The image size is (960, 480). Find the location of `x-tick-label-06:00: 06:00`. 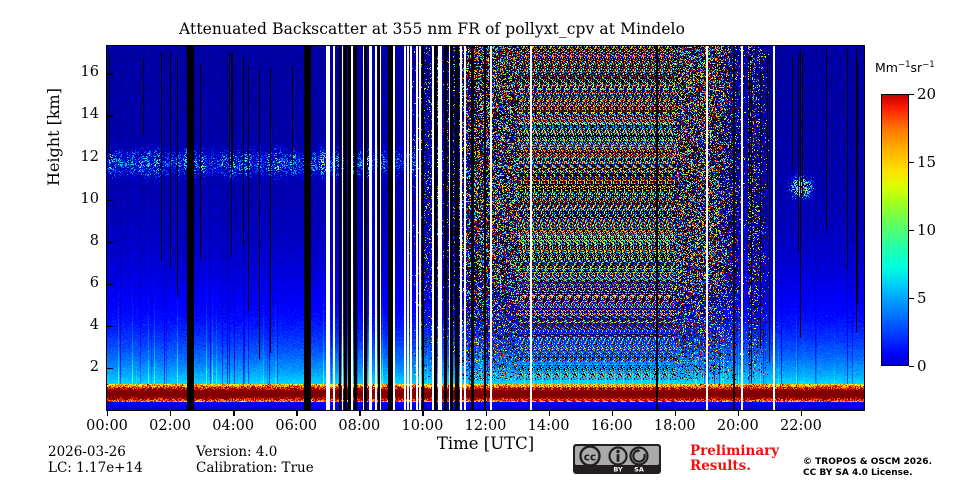

x-tick-label-06:00: 06:00 is located at coordinates (296, 426).